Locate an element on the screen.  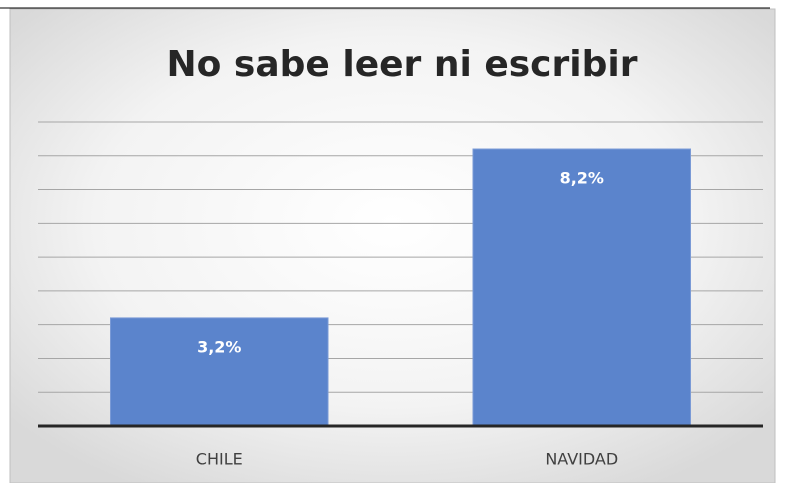
x-tick-label: CHILE is located at coordinates (219, 459).